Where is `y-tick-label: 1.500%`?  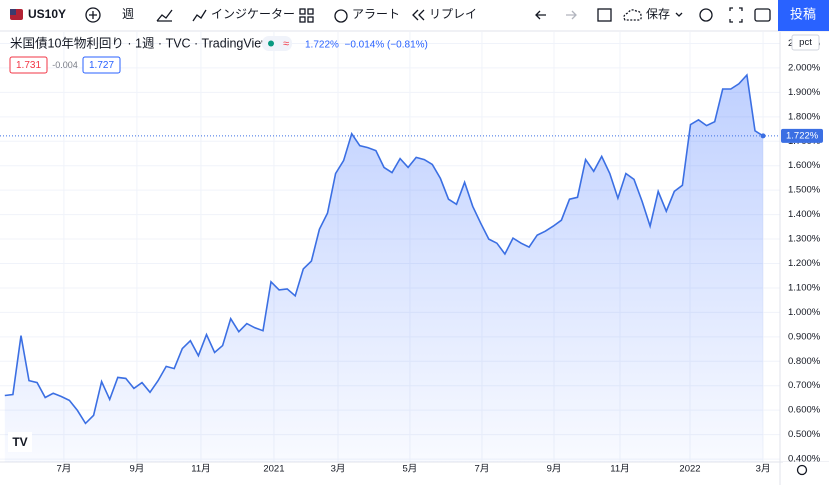
y-tick-label: 1.500% is located at coordinates (804, 190).